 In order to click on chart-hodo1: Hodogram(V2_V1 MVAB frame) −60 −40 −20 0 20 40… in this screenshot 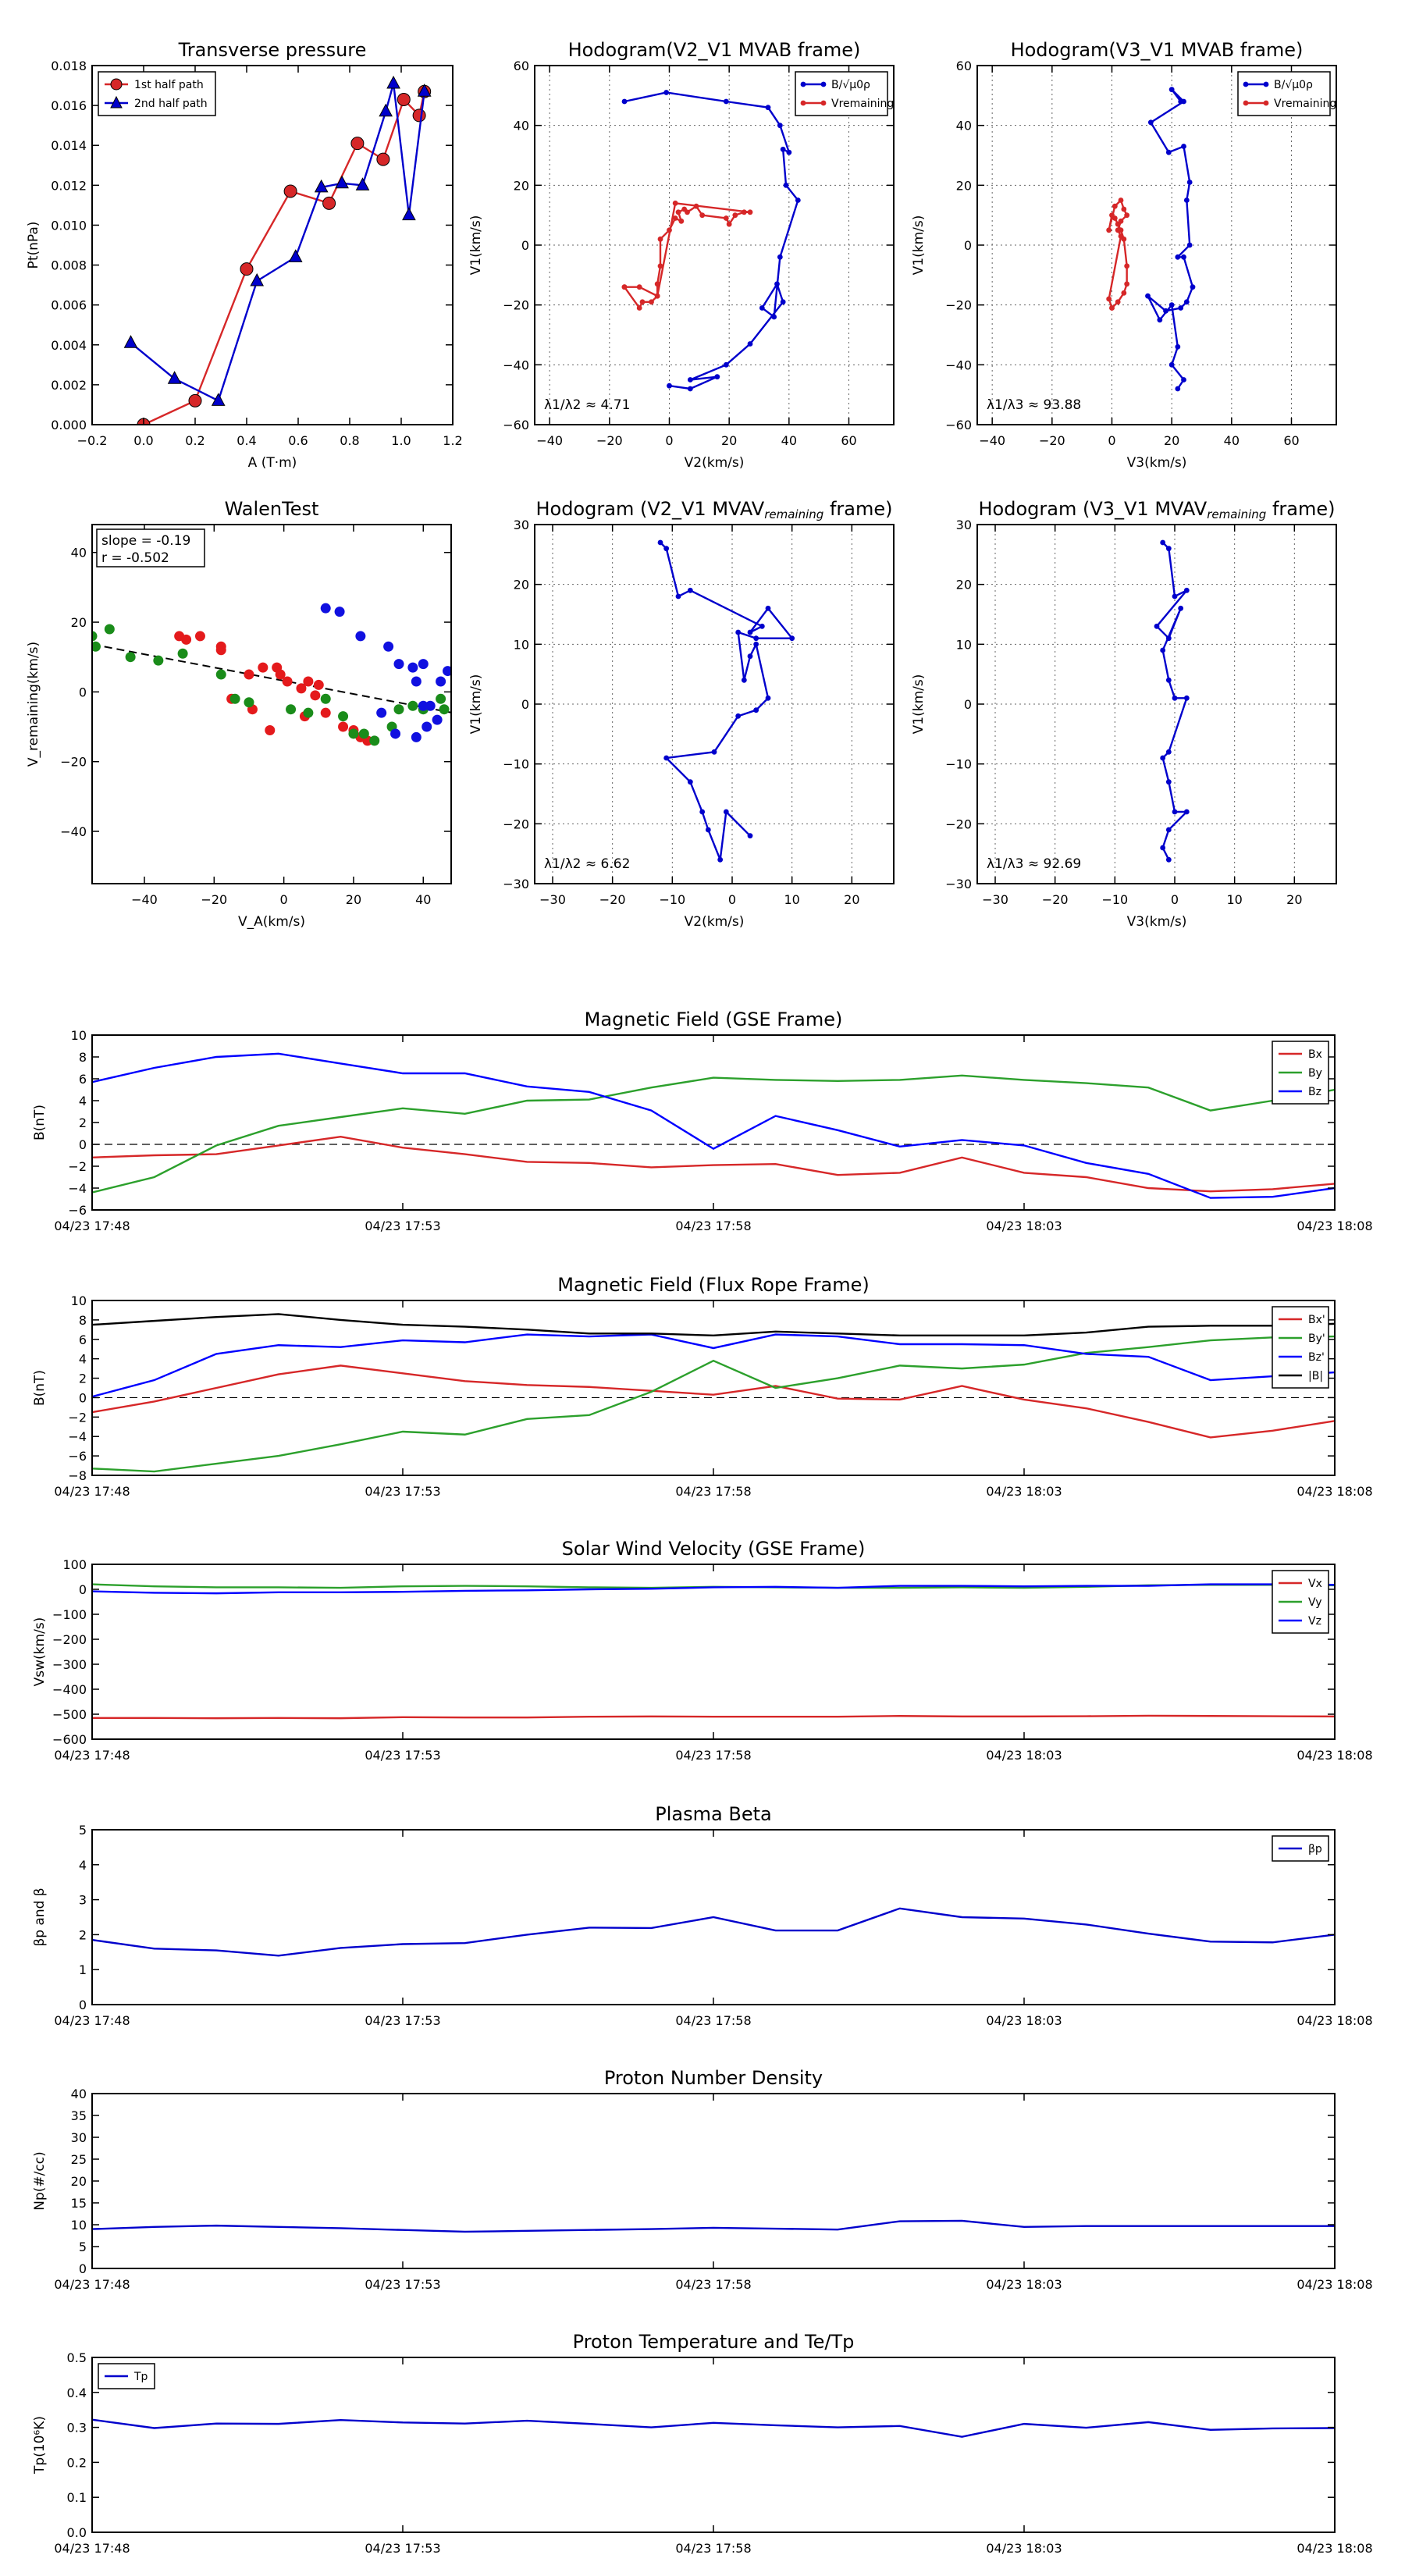, I will do `click(681, 255)`.